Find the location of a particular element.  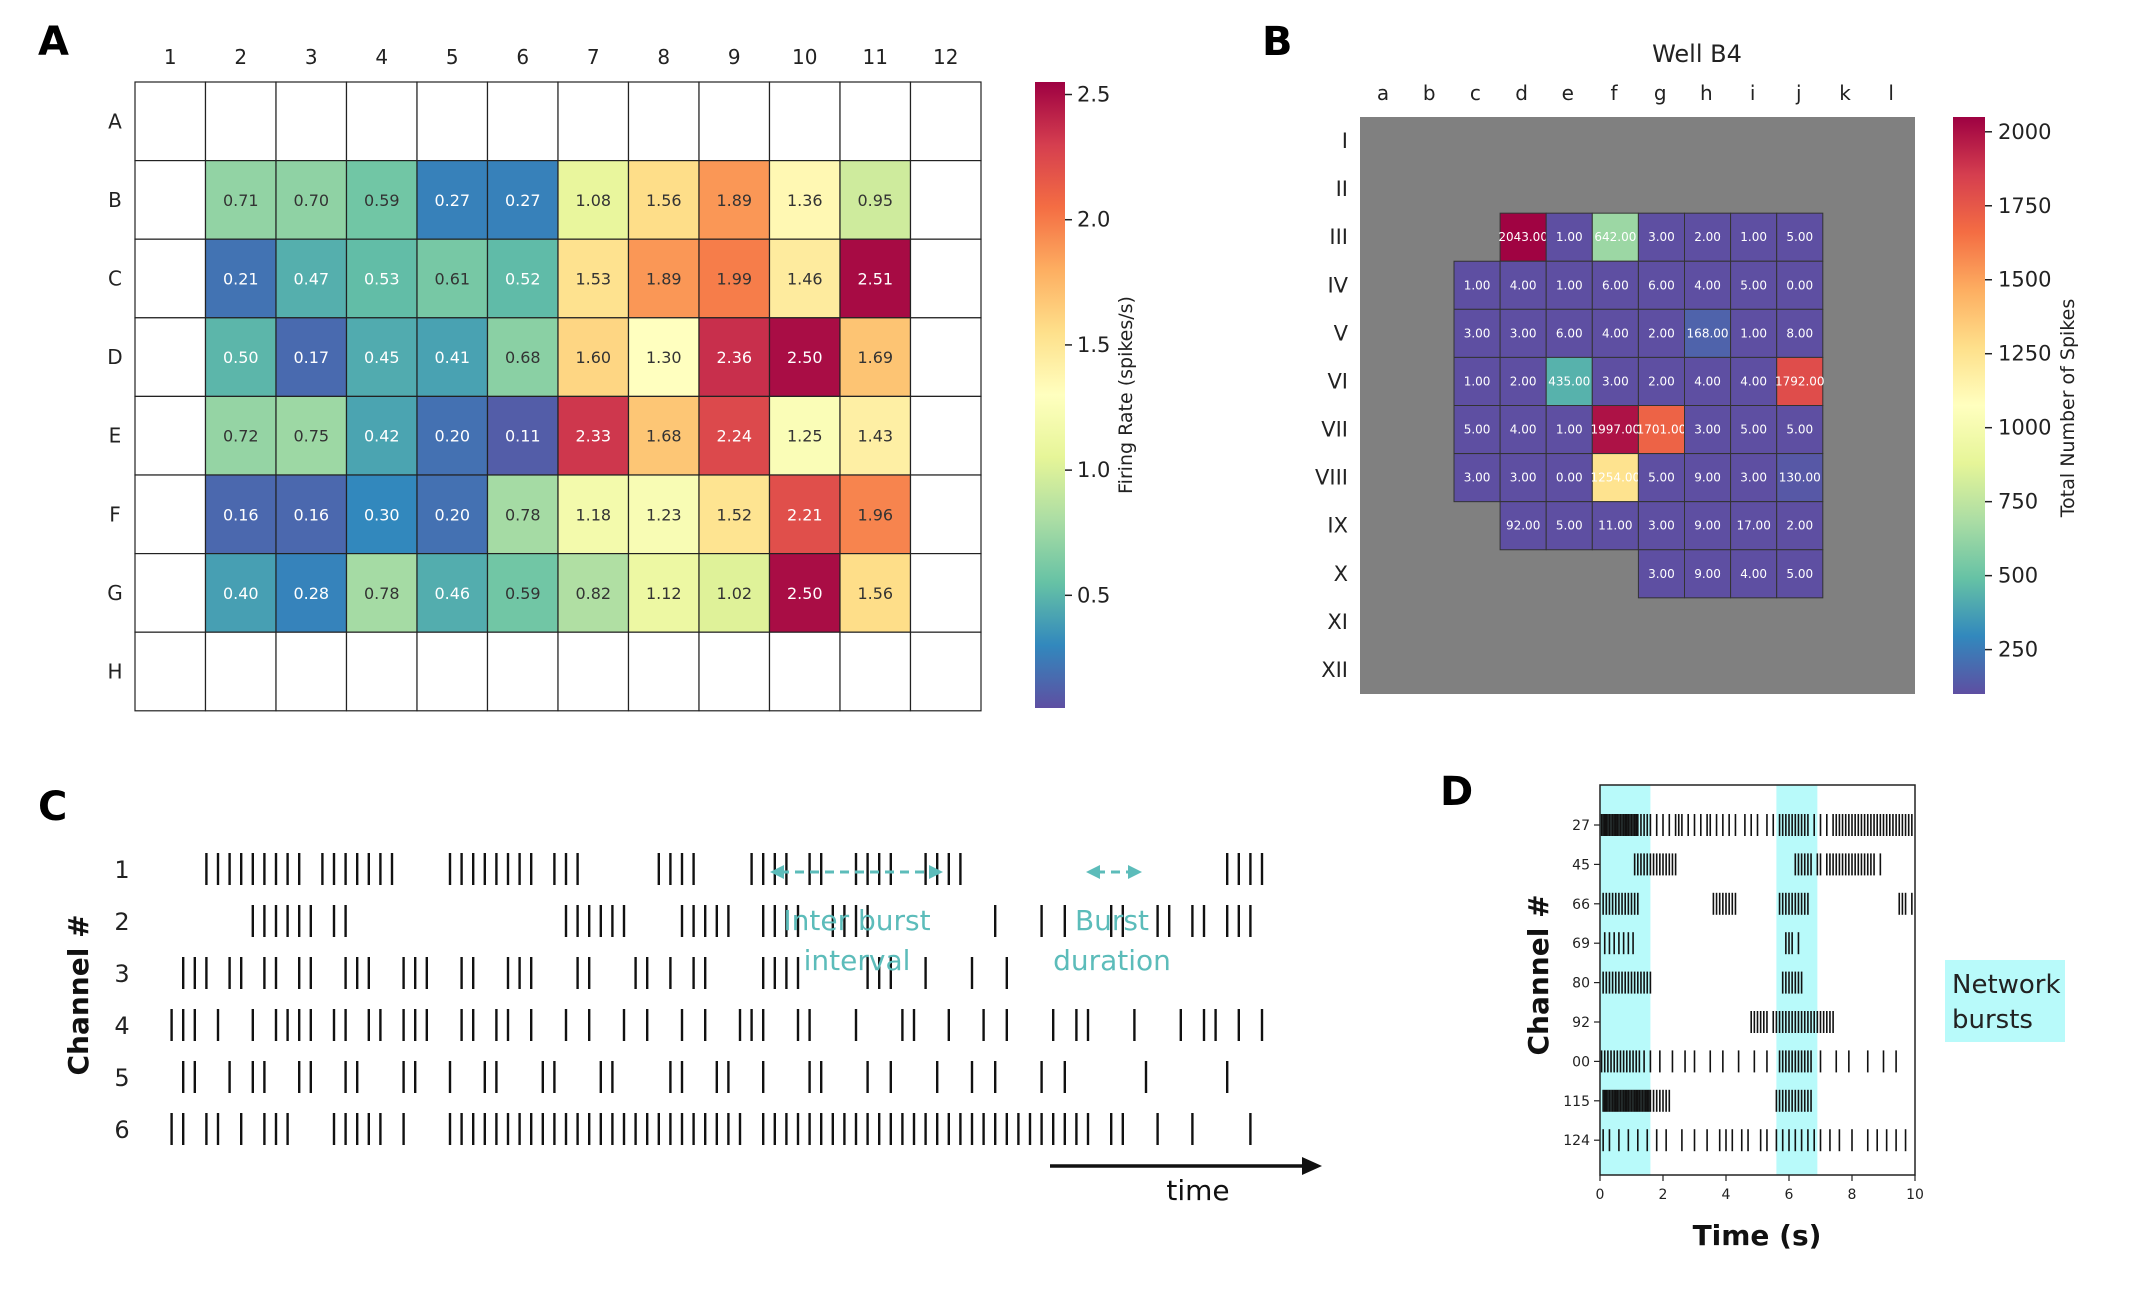

annotation-duration: duration is located at coordinates (1112, 960).